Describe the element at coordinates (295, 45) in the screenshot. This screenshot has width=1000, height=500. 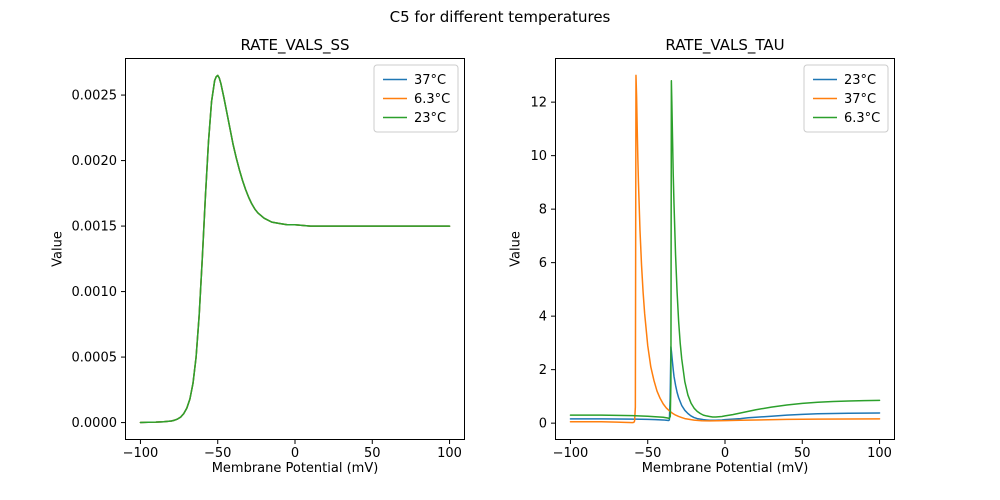
I see `chart-title-ss: RATE_VALS_SS` at that location.